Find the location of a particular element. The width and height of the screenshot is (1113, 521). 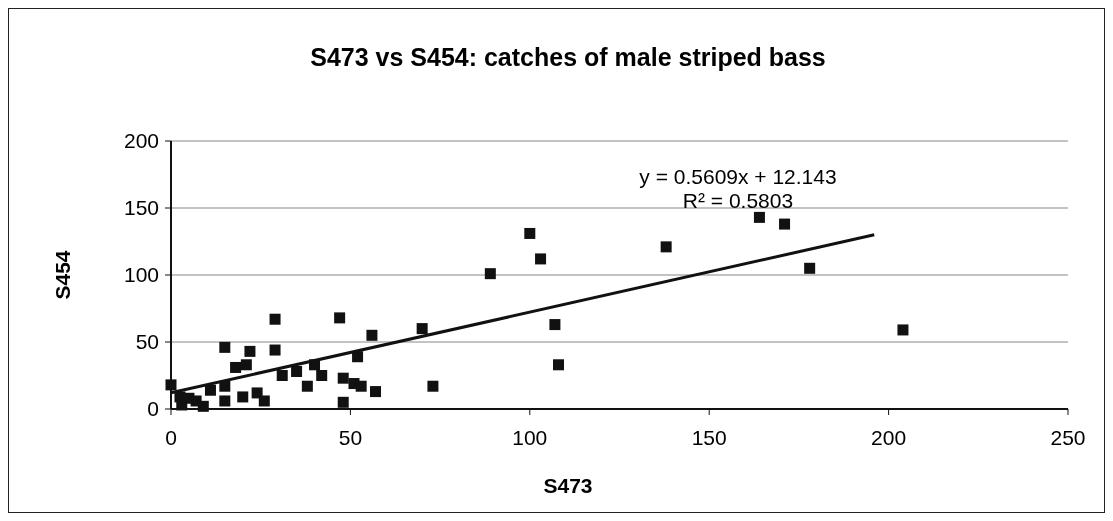

x-tick-label: 100 is located at coordinates (530, 437).